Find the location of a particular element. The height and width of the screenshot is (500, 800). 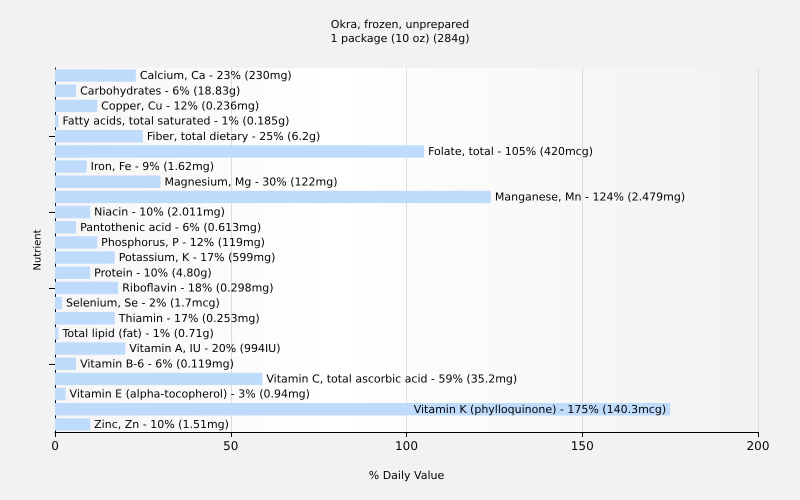

y-tick-label: Vitamin A, IU - 20% (994IU) is located at coordinates (205, 349).